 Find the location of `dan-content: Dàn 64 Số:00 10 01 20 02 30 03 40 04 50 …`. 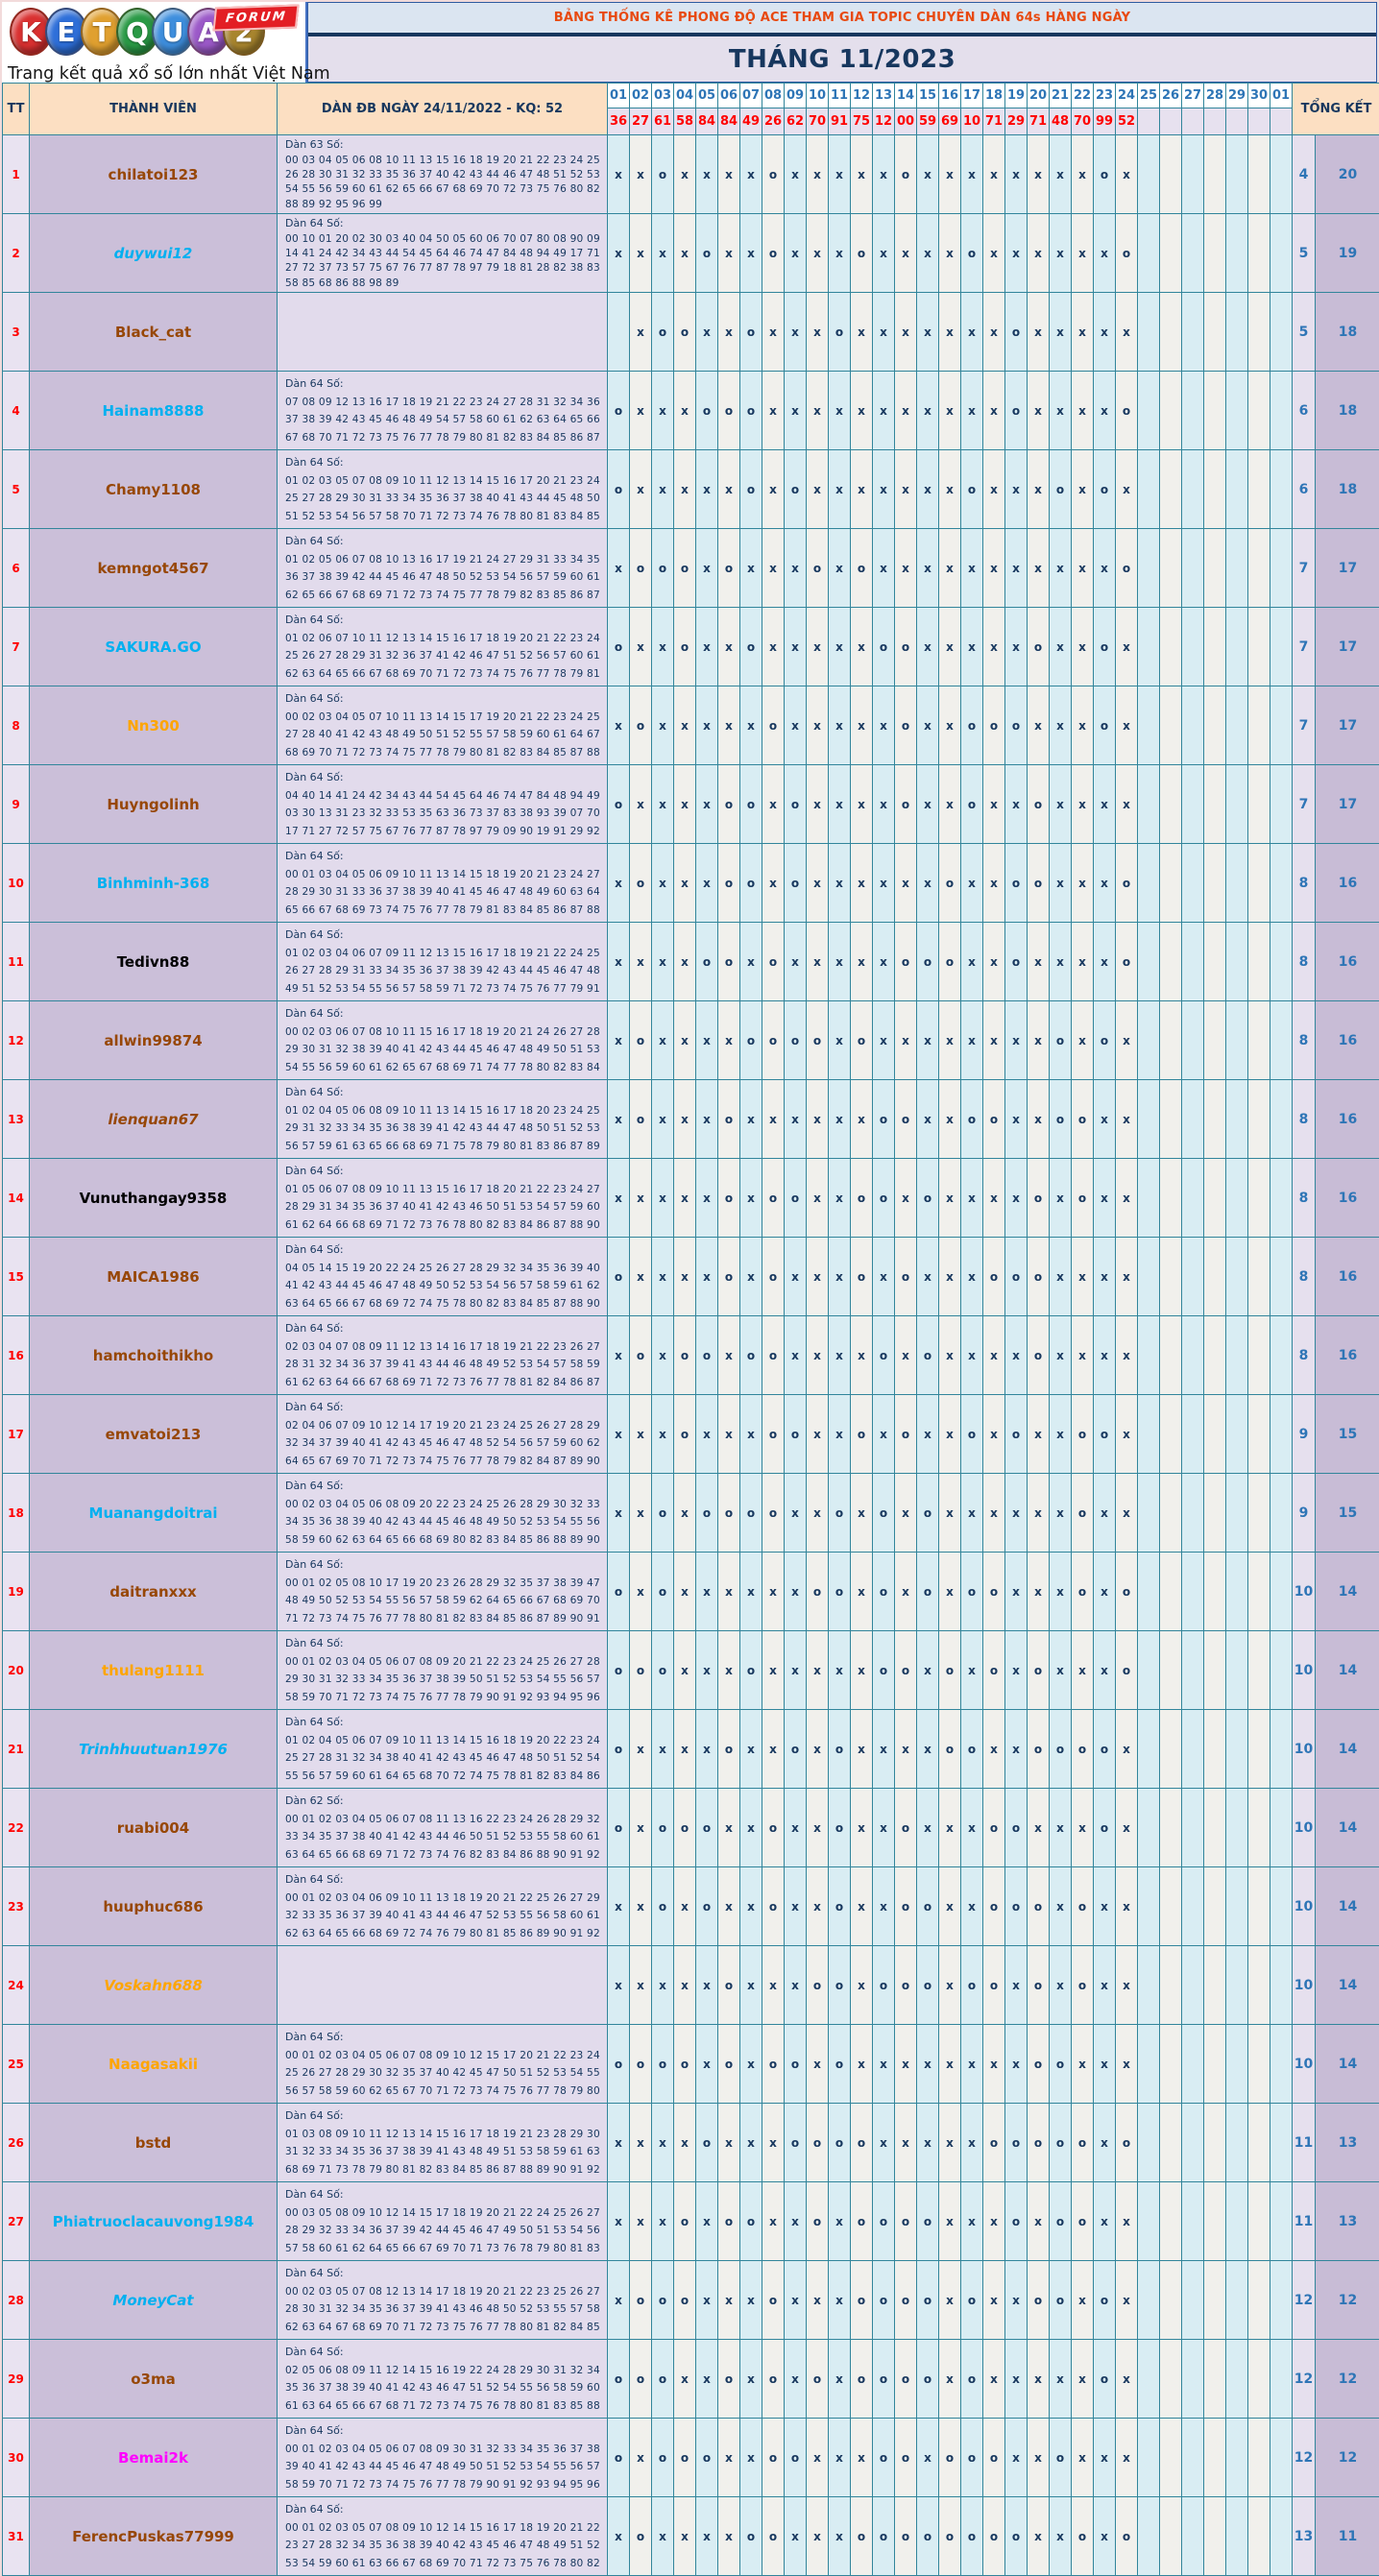

dan-content: Dàn 64 Số:00 10 01 20 02 30 03 40 04 50 … is located at coordinates (443, 253).